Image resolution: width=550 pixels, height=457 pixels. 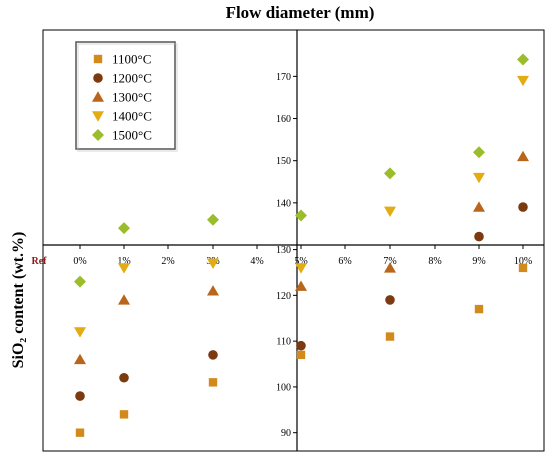 What do you see at coordinates (300, 261) in the screenshot?
I see `x-tick-label: 5%` at bounding box center [300, 261].